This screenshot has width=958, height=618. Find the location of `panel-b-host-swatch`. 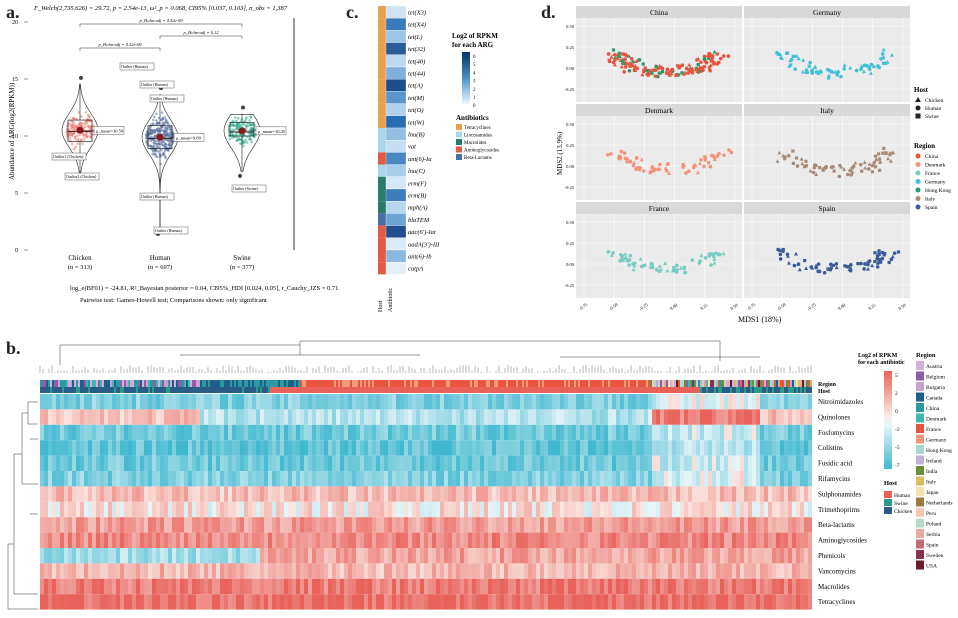

panel-b-host-swatch is located at coordinates (888, 510).